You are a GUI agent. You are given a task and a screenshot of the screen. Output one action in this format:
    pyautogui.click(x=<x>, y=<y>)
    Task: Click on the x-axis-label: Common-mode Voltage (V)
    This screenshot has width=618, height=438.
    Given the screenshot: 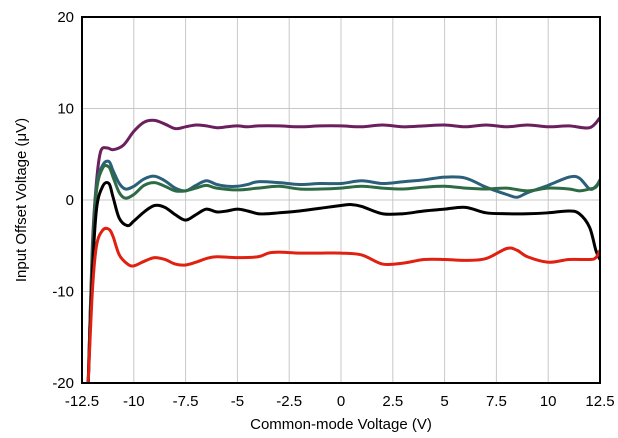 What is the action you would take?
    pyautogui.click(x=341, y=424)
    